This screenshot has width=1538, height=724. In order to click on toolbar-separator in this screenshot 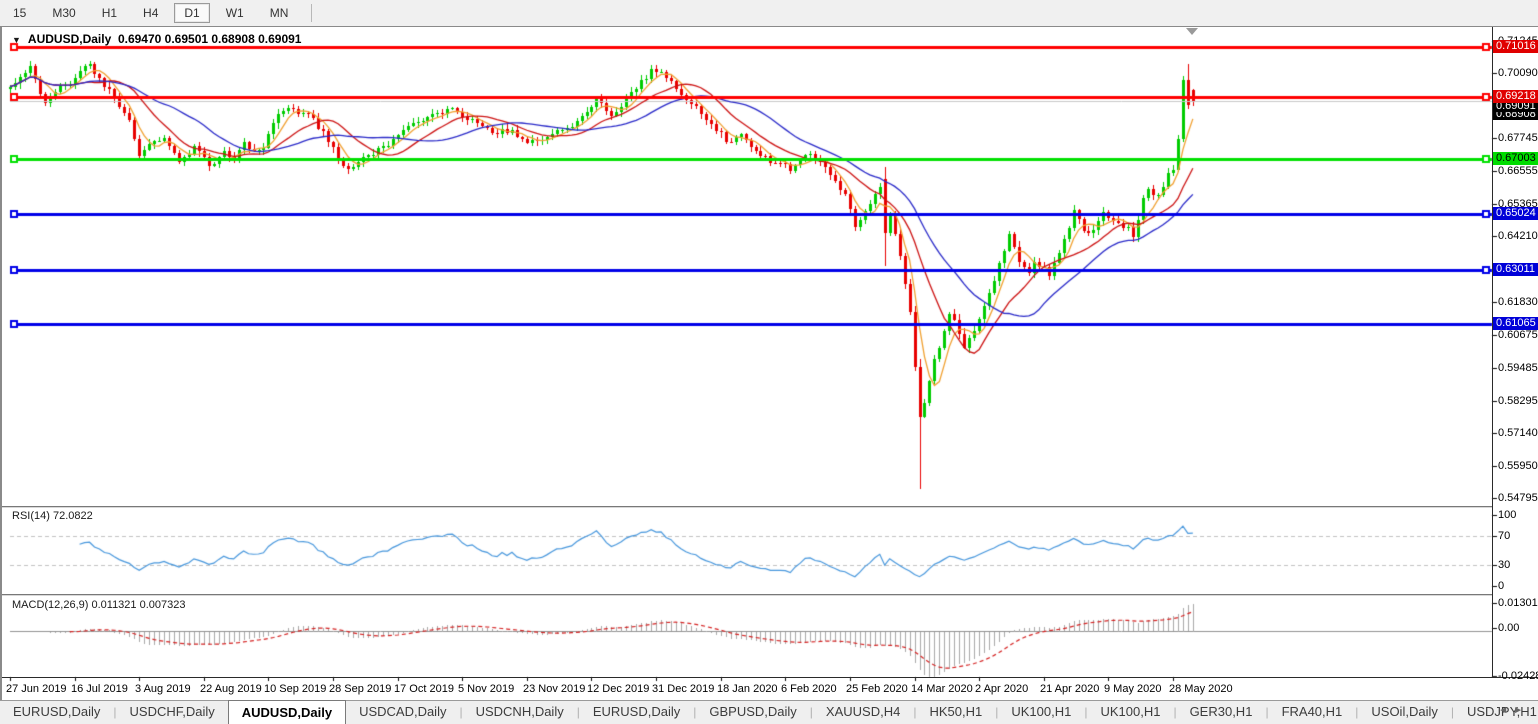, I will do `click(312, 13)`.